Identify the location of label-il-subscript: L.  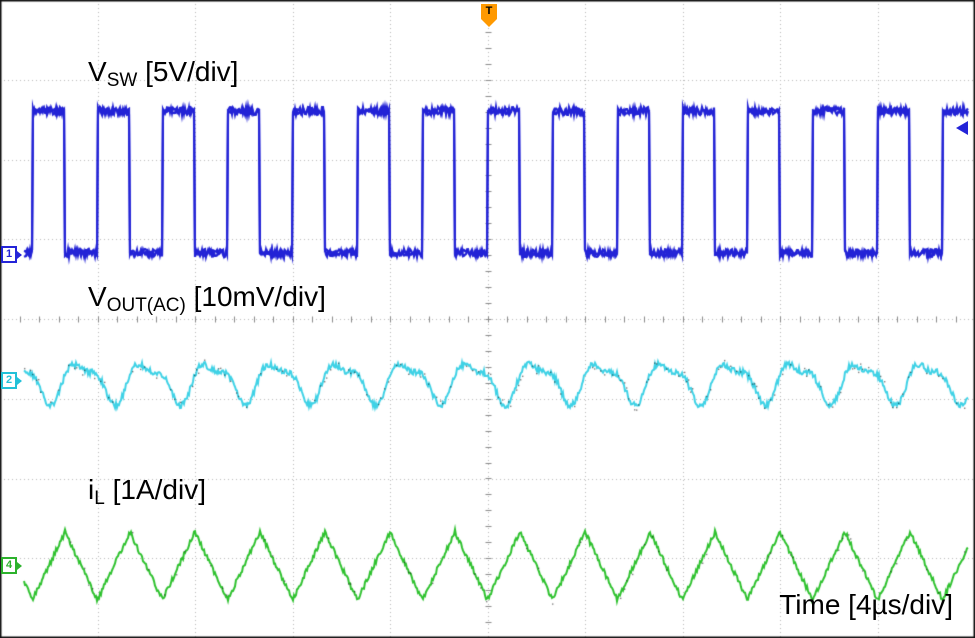
(99, 498).